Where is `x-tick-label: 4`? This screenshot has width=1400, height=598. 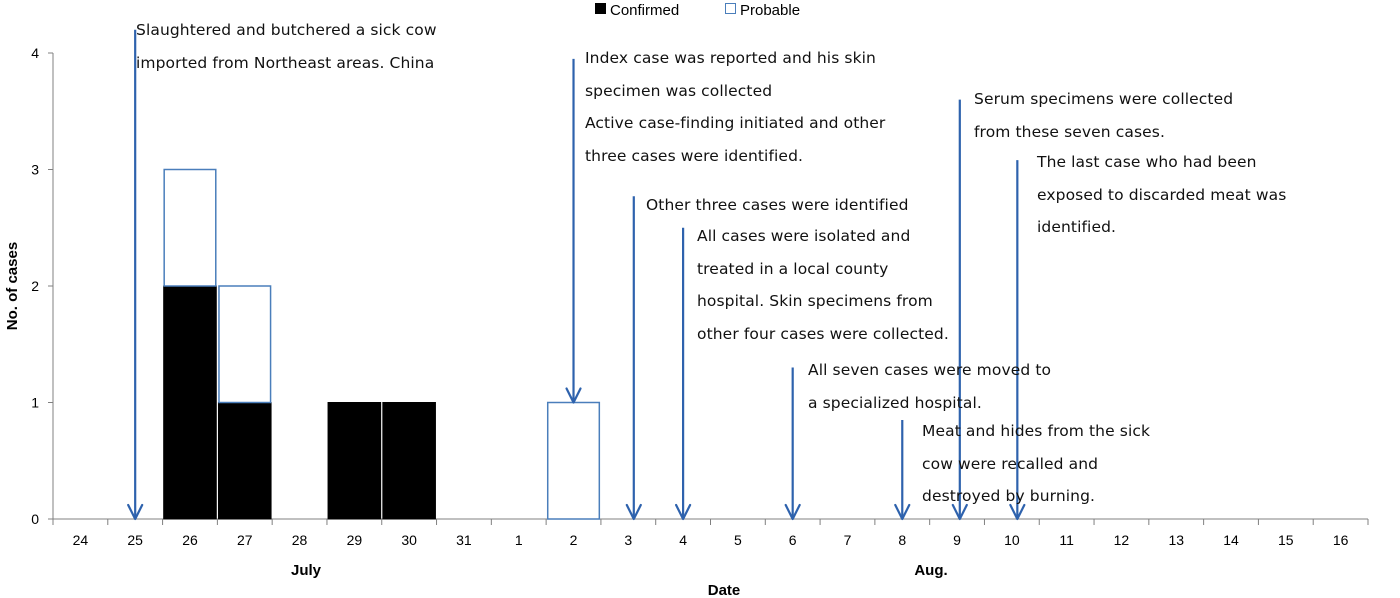 x-tick-label: 4 is located at coordinates (683, 540).